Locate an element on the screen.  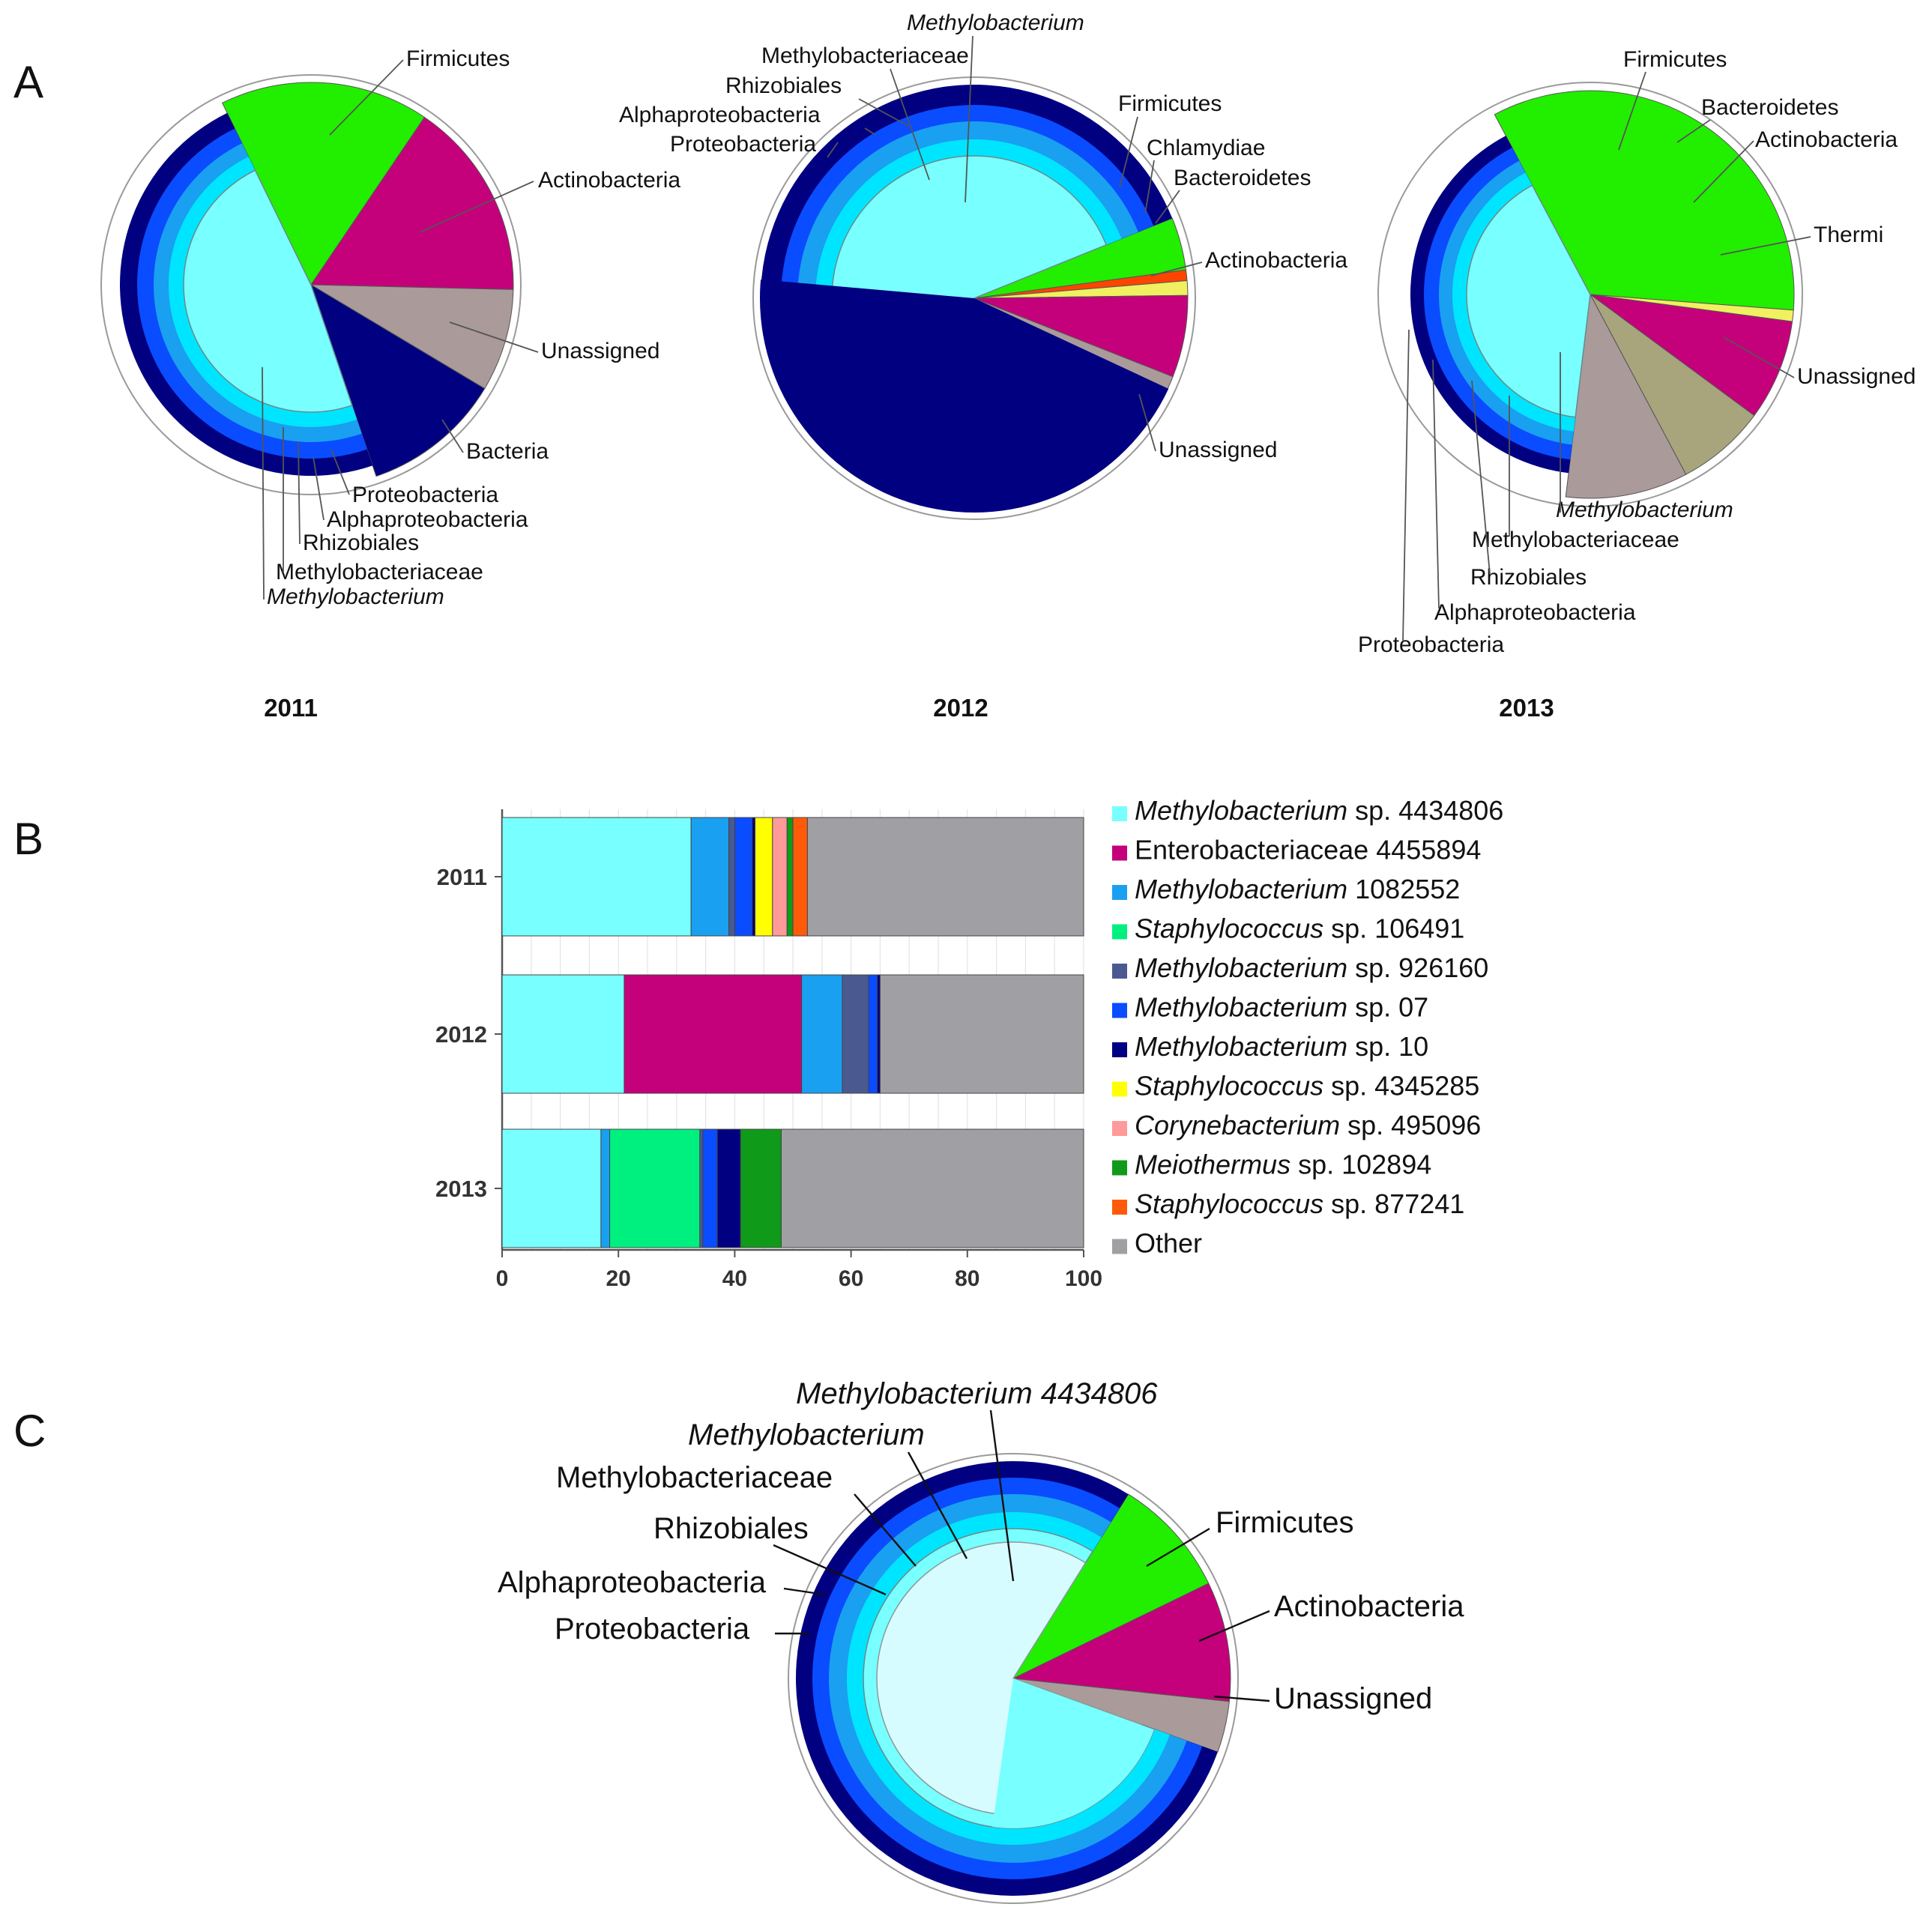
pie-2012-label-rhizobiales: Rhizobiales is located at coordinates (783, 85).